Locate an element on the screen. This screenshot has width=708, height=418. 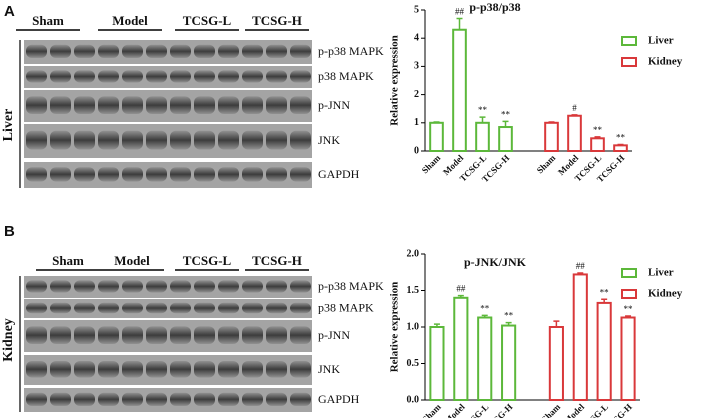
y-tick-label: 5 is located at coordinates (416, 9).